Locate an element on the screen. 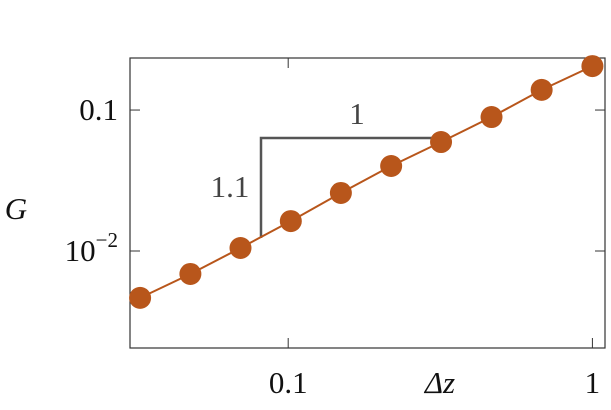 Image resolution: width=611 pixels, height=410 pixels. y-axis-label: G is located at coordinates (16, 208).